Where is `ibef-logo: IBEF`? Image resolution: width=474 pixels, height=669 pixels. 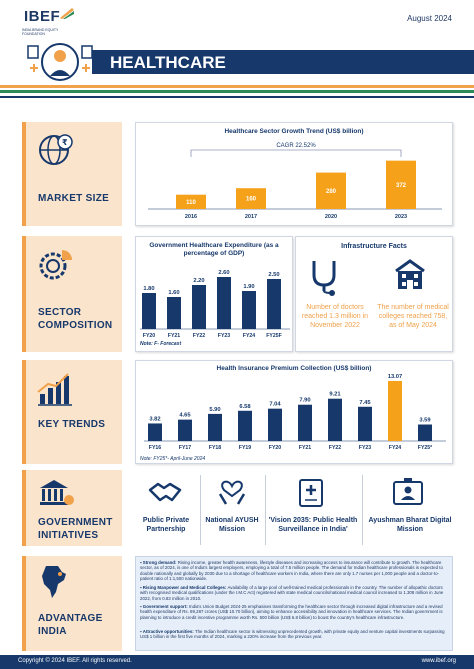
ibef-logo: IBEF is located at coordinates (42, 16).